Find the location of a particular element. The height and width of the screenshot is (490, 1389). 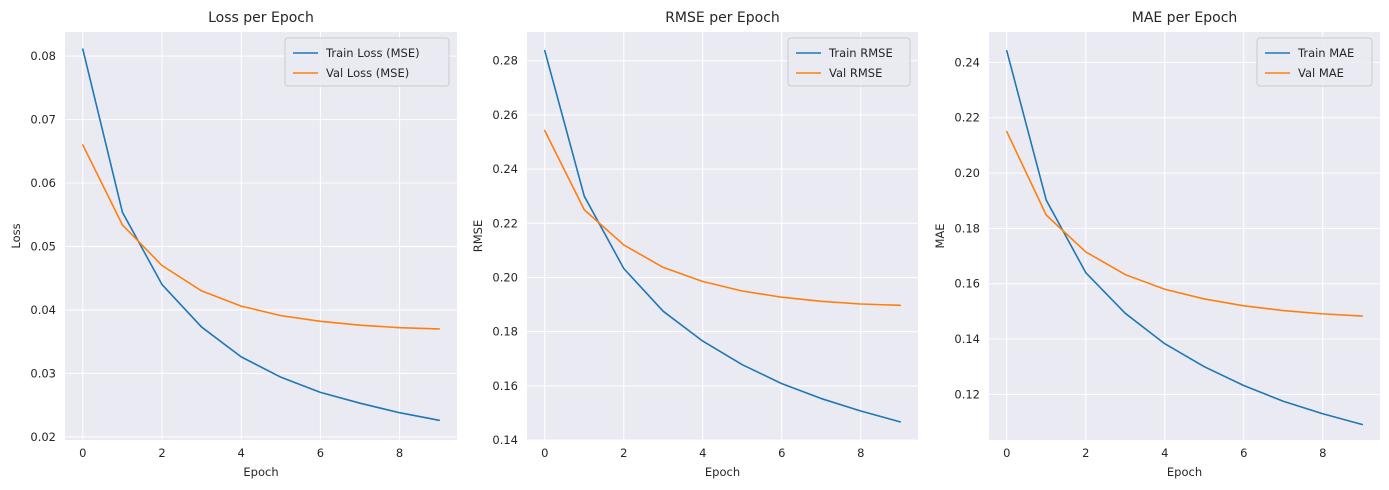

y-tick-label: 0.05 is located at coordinates (43, 246).